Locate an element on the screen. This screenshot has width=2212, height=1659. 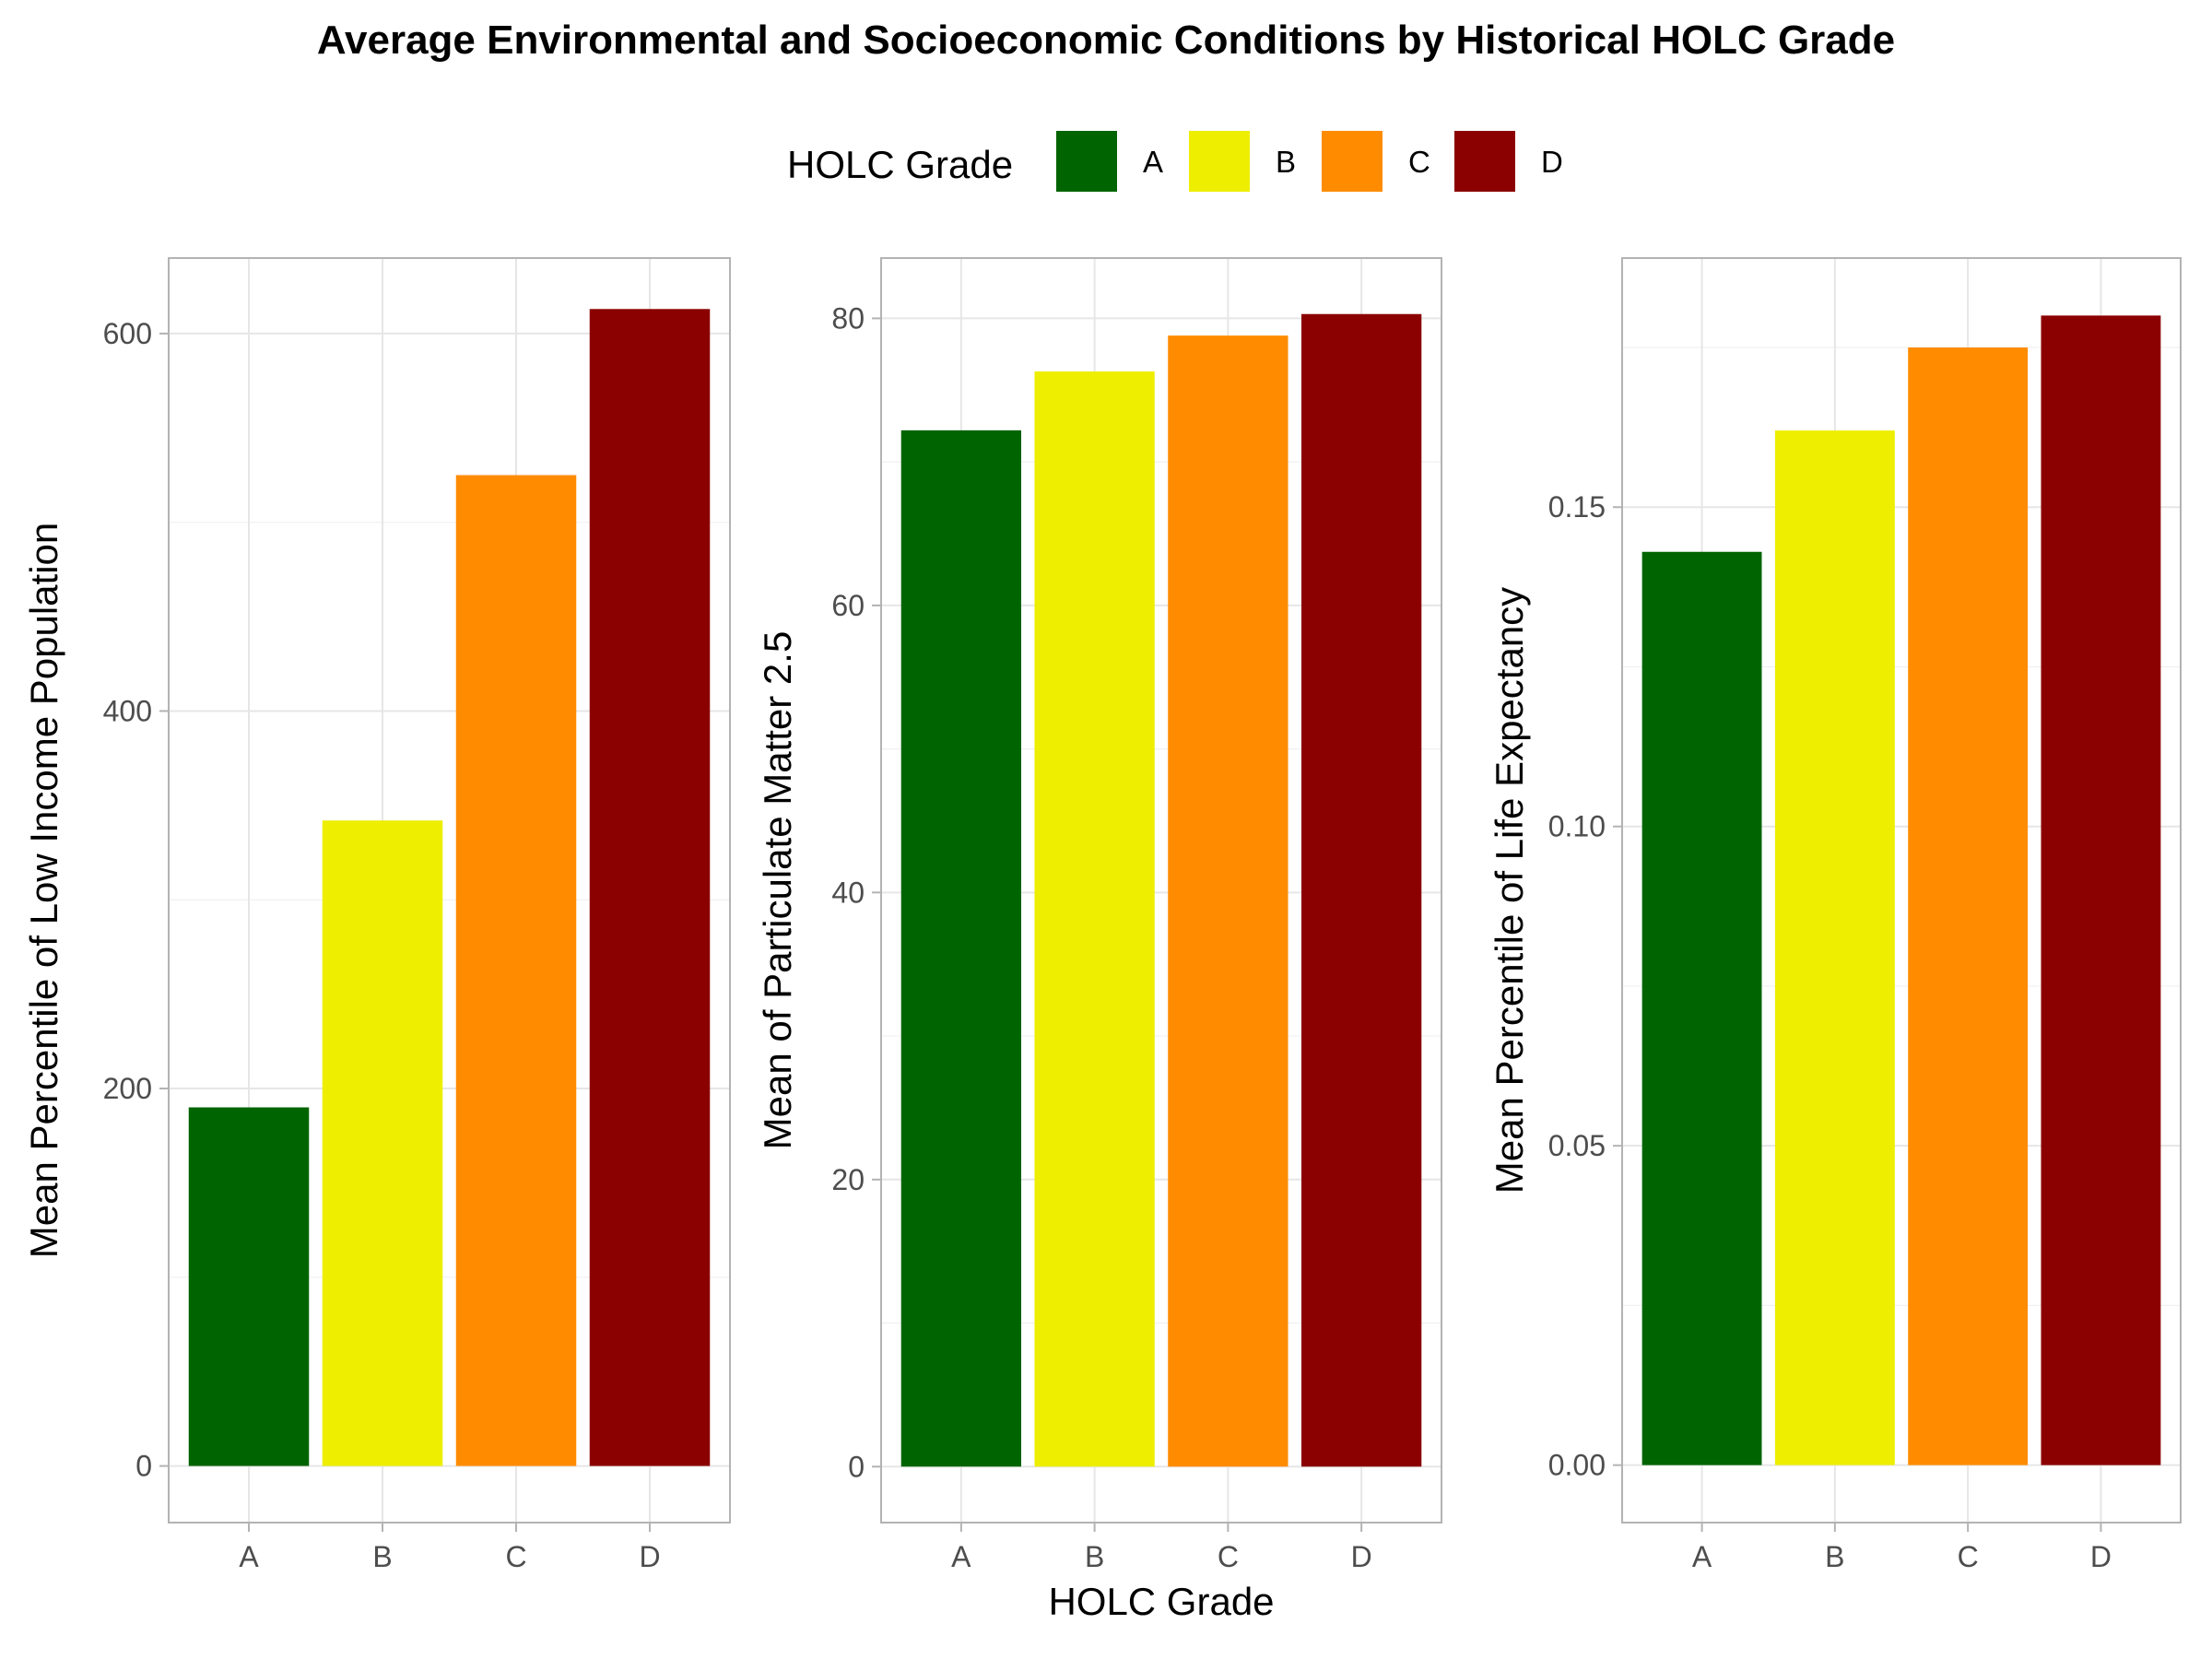
x-axis-title: HOLC Grade is located at coordinates (1161, 1601).